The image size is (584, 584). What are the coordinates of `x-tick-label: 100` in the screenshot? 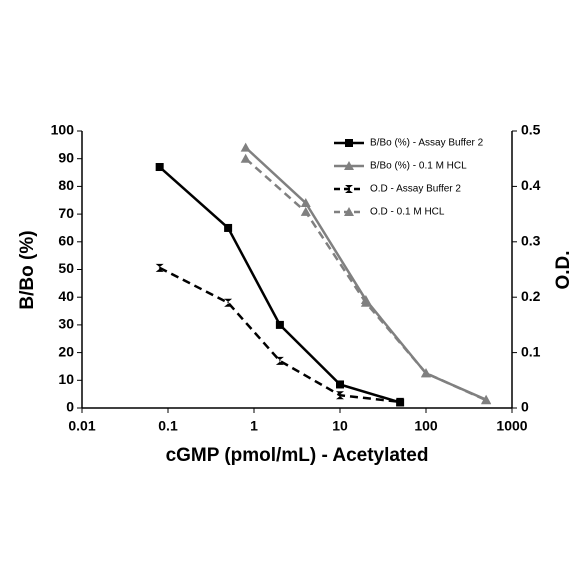 It's located at (426, 426).